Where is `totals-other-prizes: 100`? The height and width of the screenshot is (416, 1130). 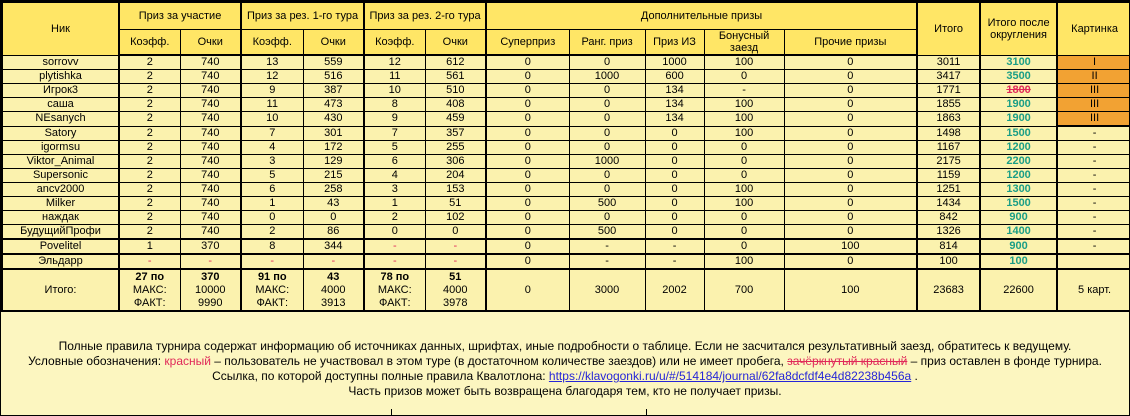 totals-other-prizes: 100 is located at coordinates (850, 290).